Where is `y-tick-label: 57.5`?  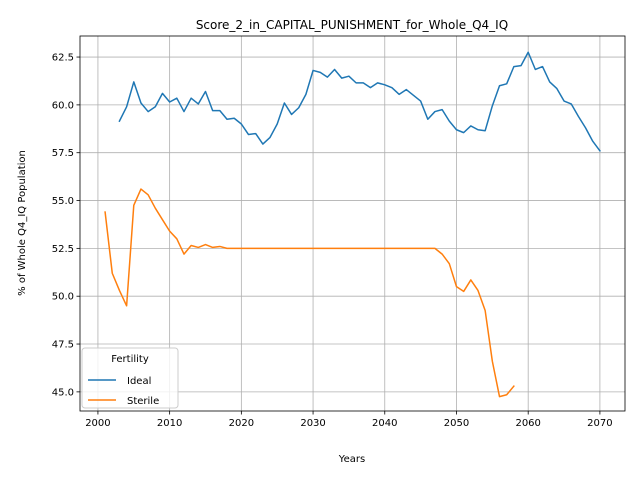 y-tick-label: 57.5 is located at coordinates (63, 153).